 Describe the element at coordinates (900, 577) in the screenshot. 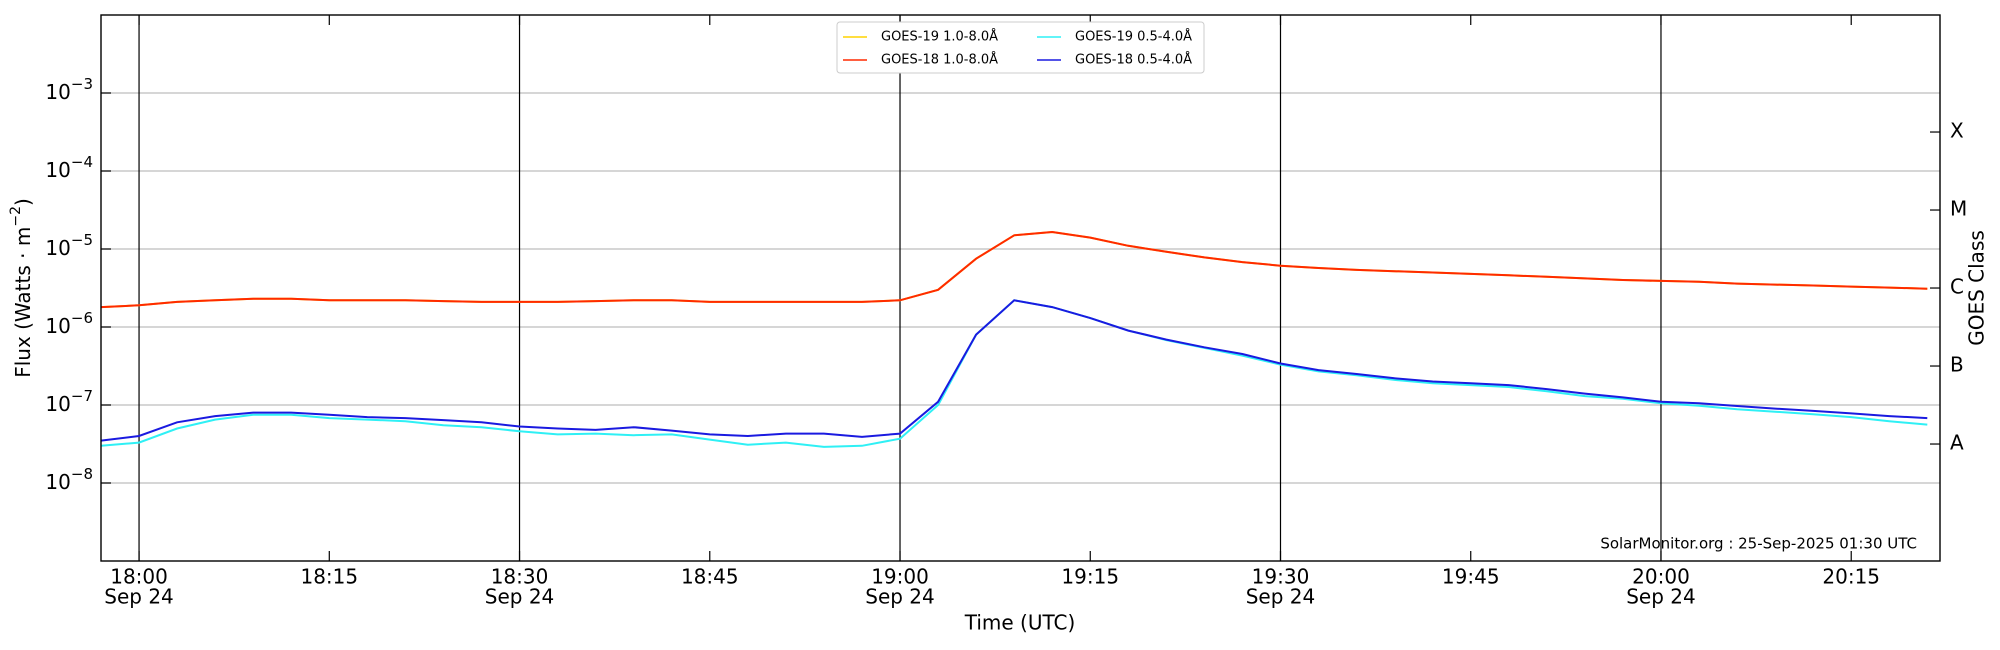

I see `x-tick-label: 19:00` at that location.